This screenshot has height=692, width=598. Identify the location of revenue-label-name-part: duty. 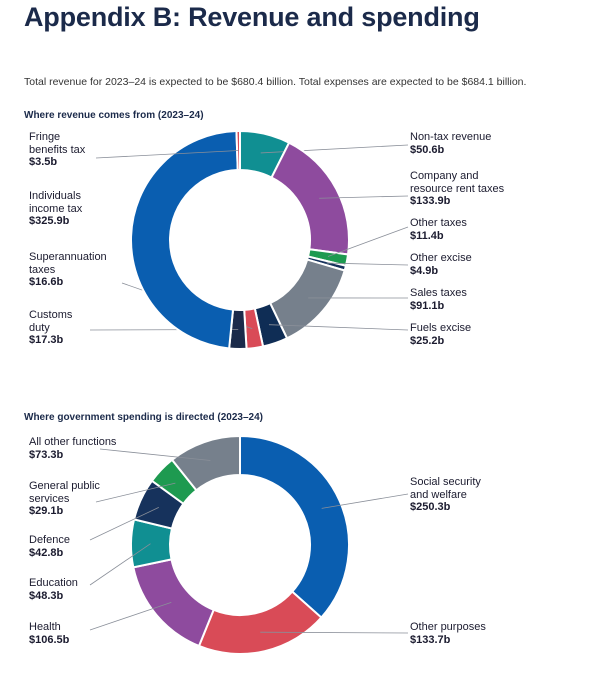
(39, 327).